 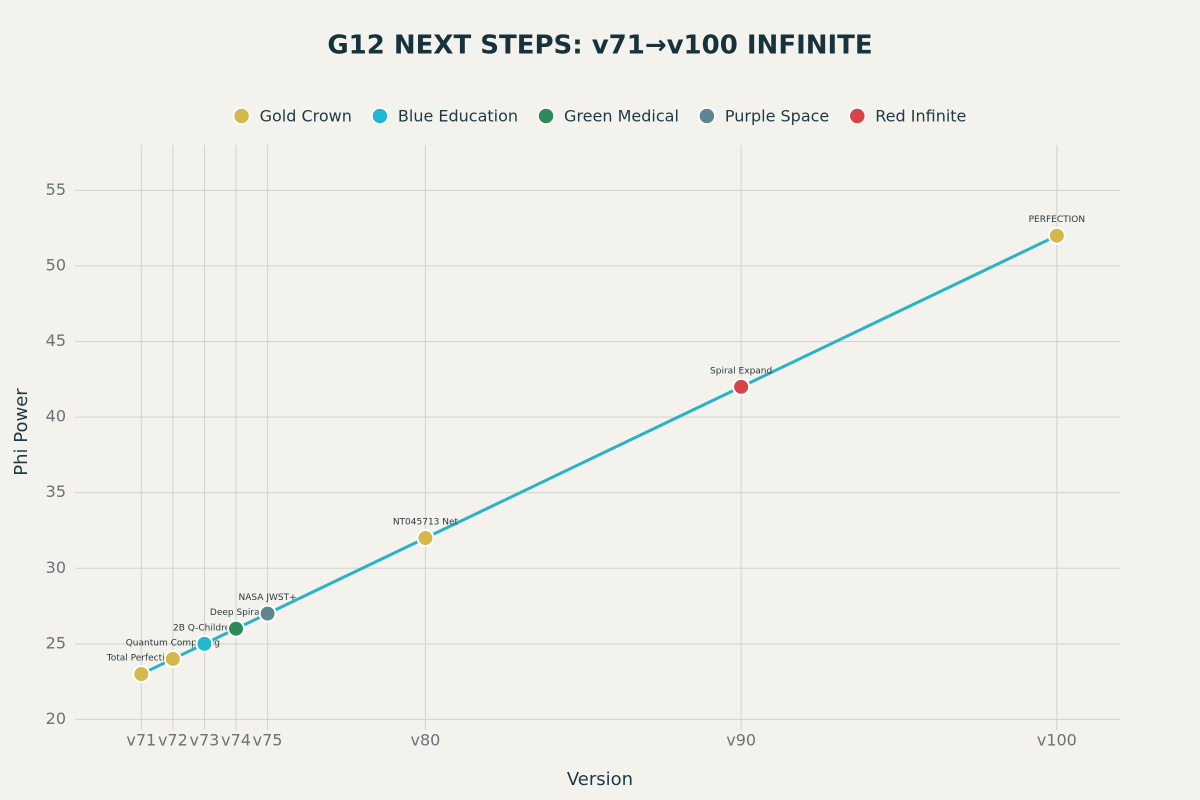 What do you see at coordinates (205, 740) in the screenshot?
I see `x-tick-label: v73` at bounding box center [205, 740].